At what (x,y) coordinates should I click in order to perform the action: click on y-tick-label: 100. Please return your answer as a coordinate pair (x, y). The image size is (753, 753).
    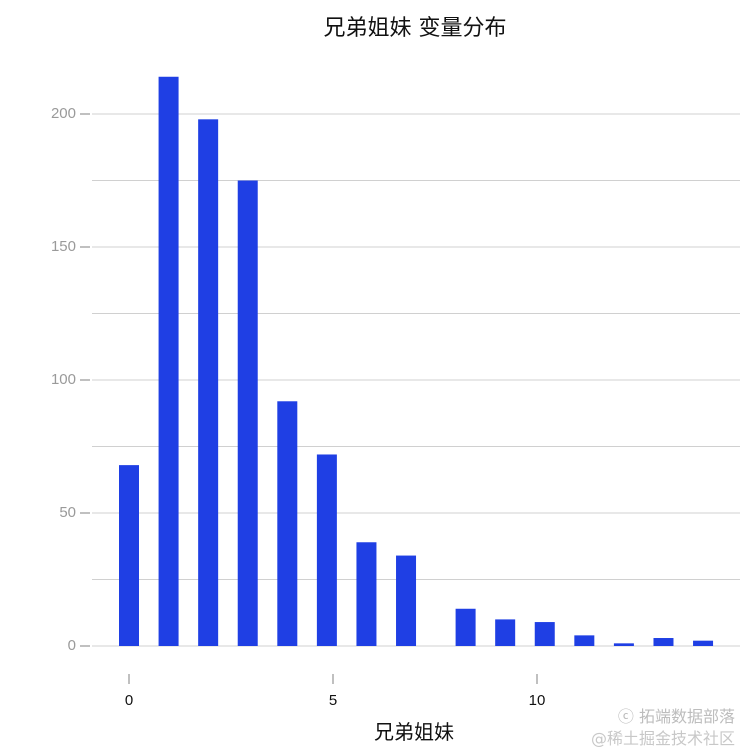
    Looking at the image, I should click on (63, 379).